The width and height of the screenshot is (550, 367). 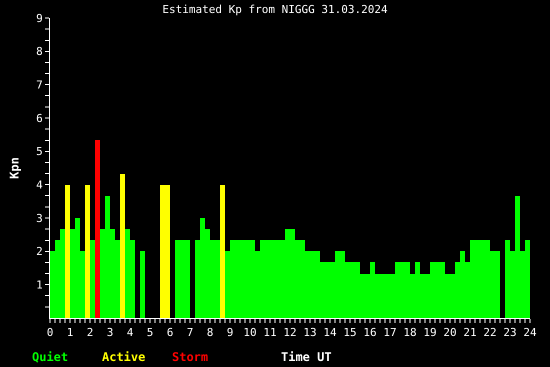 What do you see at coordinates (39, 85) in the screenshot?
I see `y-tick-label: 7` at bounding box center [39, 85].